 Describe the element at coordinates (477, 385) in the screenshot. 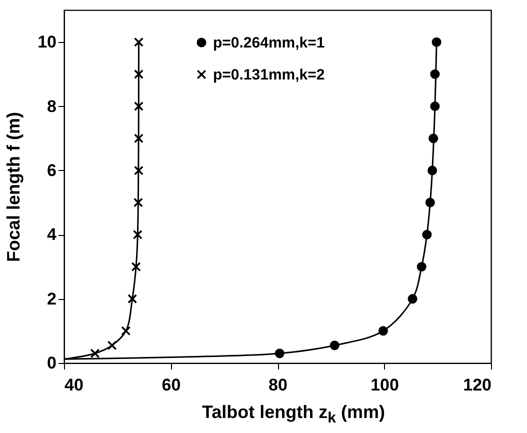

I see `x-tick-label: 120` at that location.